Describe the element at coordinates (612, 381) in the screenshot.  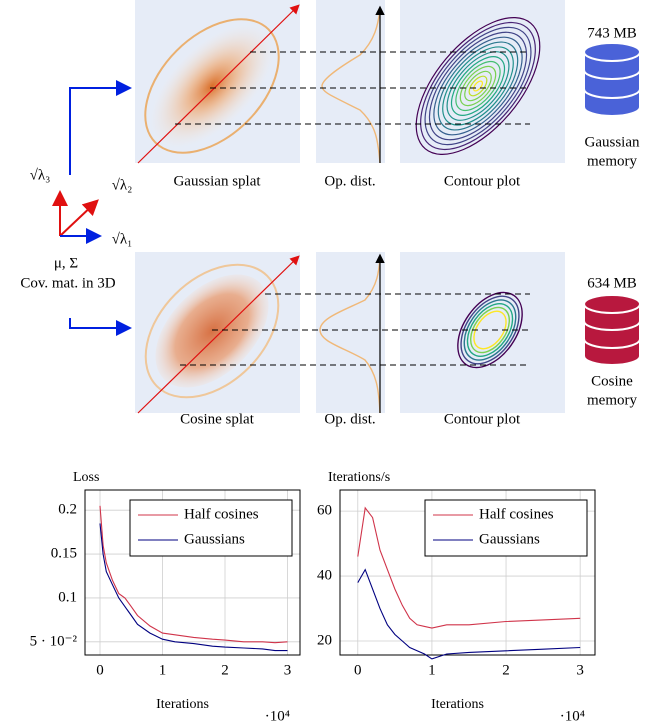
I see `memory-label: Cosine` at that location.